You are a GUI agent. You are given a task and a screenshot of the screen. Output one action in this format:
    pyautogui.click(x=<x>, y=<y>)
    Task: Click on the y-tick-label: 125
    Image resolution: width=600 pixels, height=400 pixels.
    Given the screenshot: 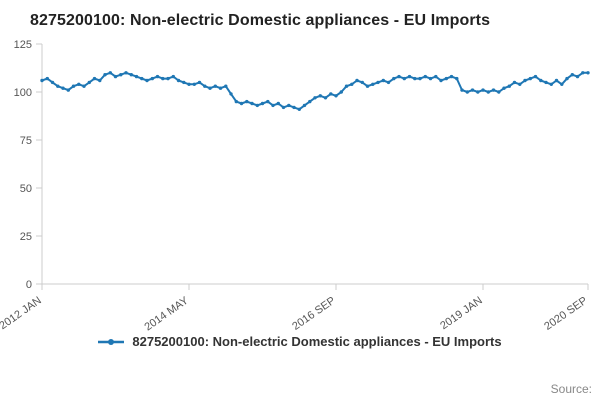 What is the action you would take?
    pyautogui.click(x=23, y=45)
    